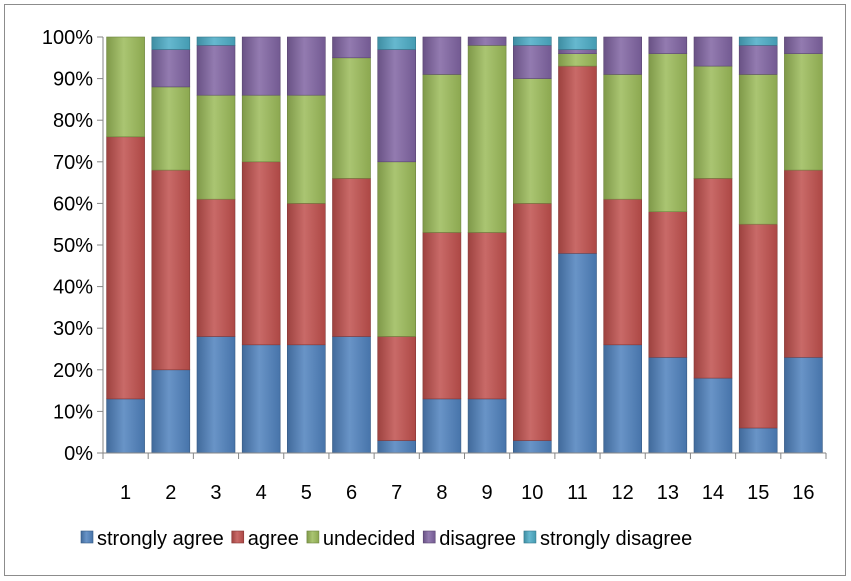  What do you see at coordinates (803, 493) in the screenshot?
I see `x-tick-label: 16` at bounding box center [803, 493].